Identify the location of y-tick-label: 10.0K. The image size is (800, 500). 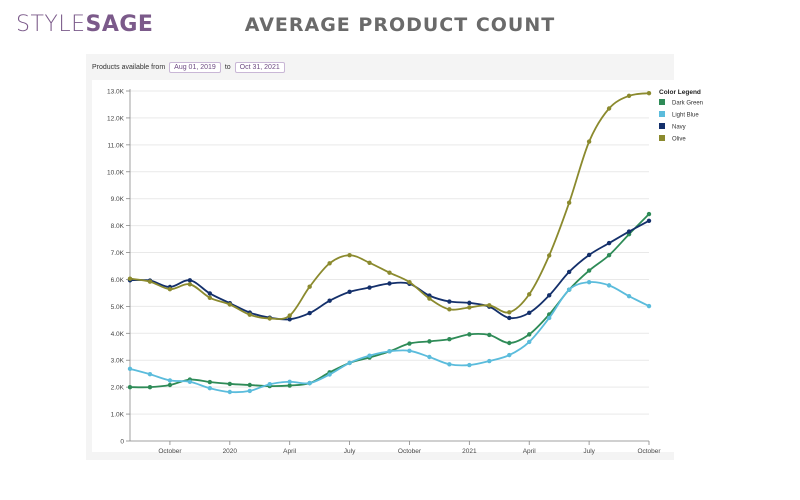
(116, 172).